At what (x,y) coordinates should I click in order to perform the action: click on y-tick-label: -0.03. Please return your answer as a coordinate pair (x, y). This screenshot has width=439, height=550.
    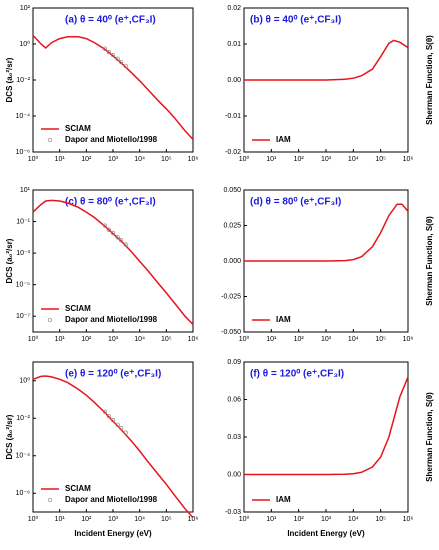
    Looking at the image, I should click on (233, 512).